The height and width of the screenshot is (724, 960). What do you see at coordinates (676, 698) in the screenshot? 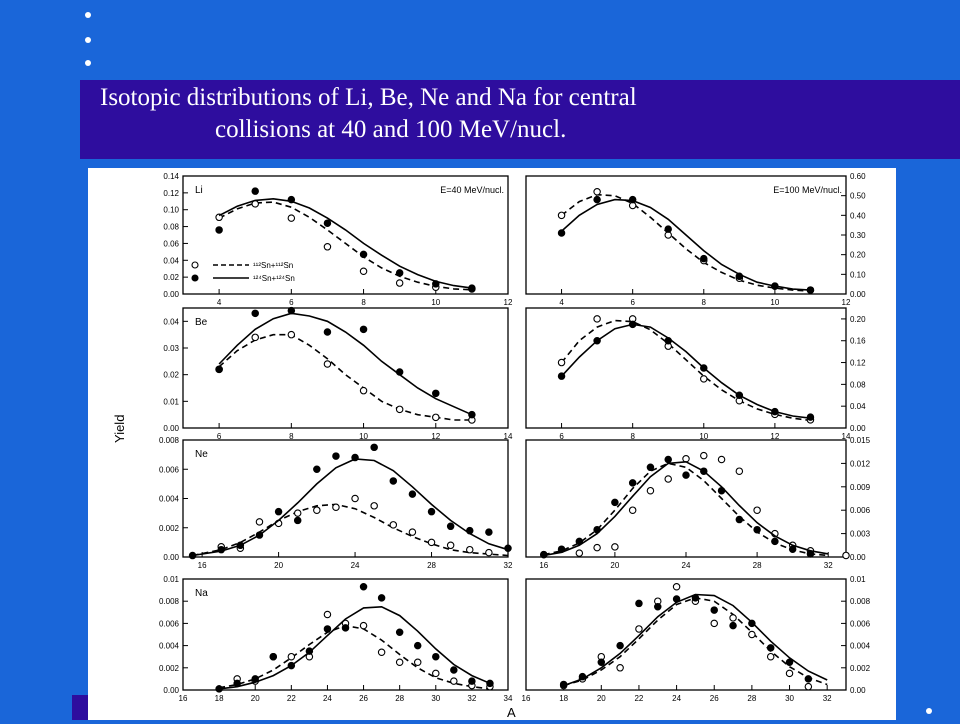
I see `x-tick-label: 24` at bounding box center [676, 698].